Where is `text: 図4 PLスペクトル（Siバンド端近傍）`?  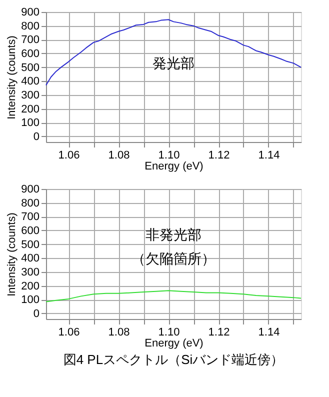 text: 図4 PLスペクトル（Siバンド端近傍） is located at coordinates (173, 359).